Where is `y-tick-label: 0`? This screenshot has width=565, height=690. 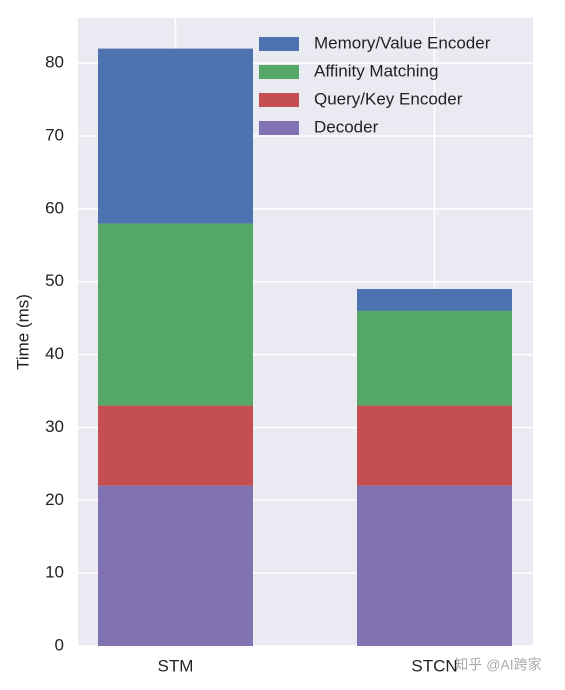
y-tick-label: 0 is located at coordinates (59, 644).